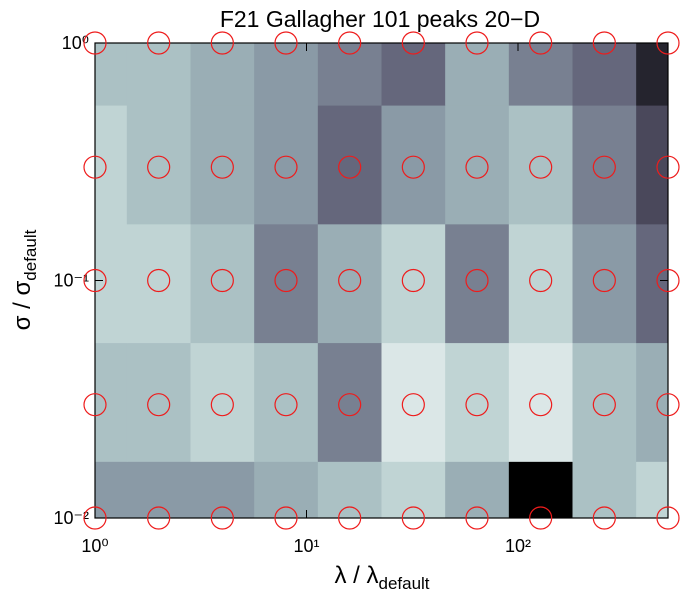 The width and height of the screenshot is (689, 602). What do you see at coordinates (75, 43) in the screenshot?
I see `y-tick-label: 10⁰` at bounding box center [75, 43].